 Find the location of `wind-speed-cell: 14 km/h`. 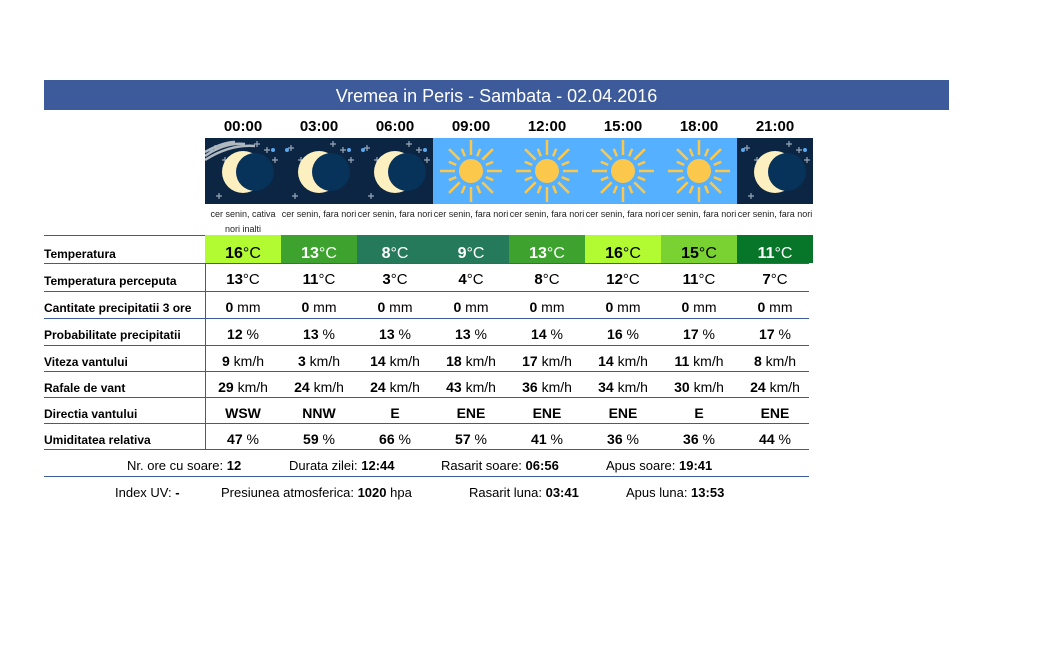

wind-speed-cell: 14 km/h is located at coordinates (395, 358).